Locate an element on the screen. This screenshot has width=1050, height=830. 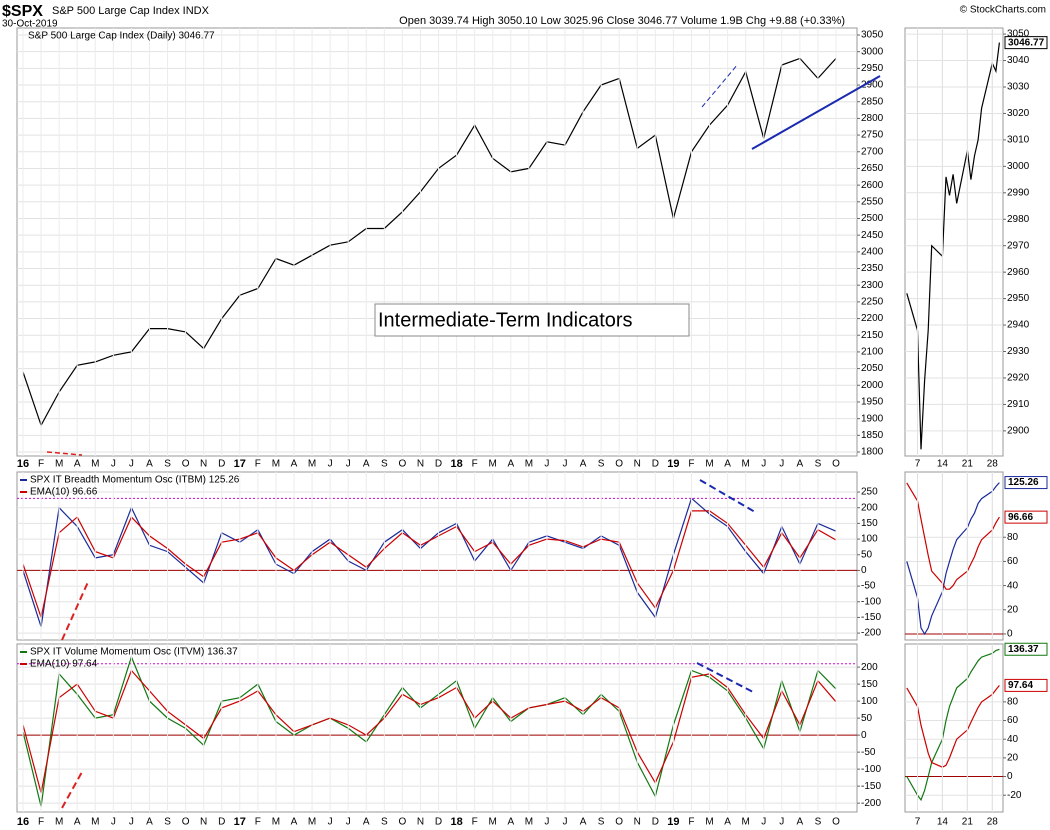
x-tick-label: 14 is located at coordinates (943, 822).